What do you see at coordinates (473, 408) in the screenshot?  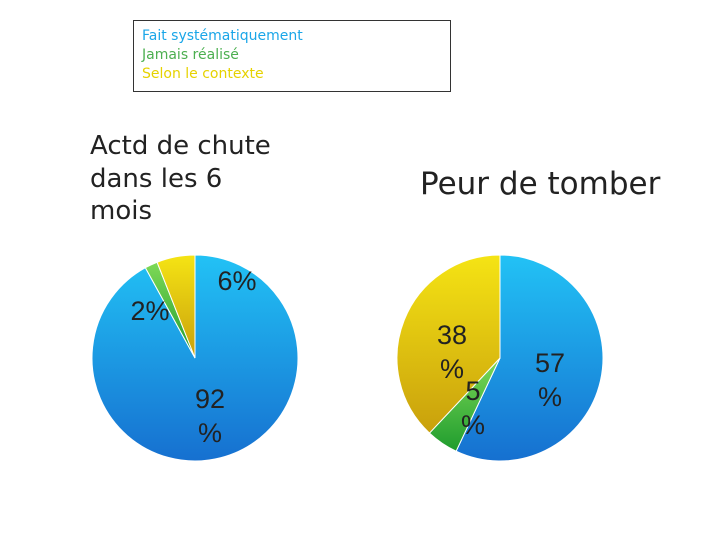 I see `data-label-never: 5%` at bounding box center [473, 408].